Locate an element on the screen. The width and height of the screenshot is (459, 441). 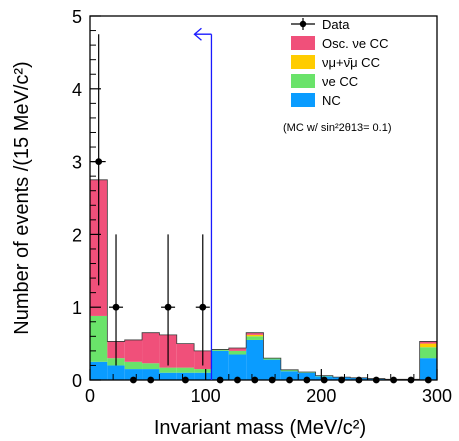
x-axis-title: Invariant mass (MeV/c²) is located at coordinates (260, 428).